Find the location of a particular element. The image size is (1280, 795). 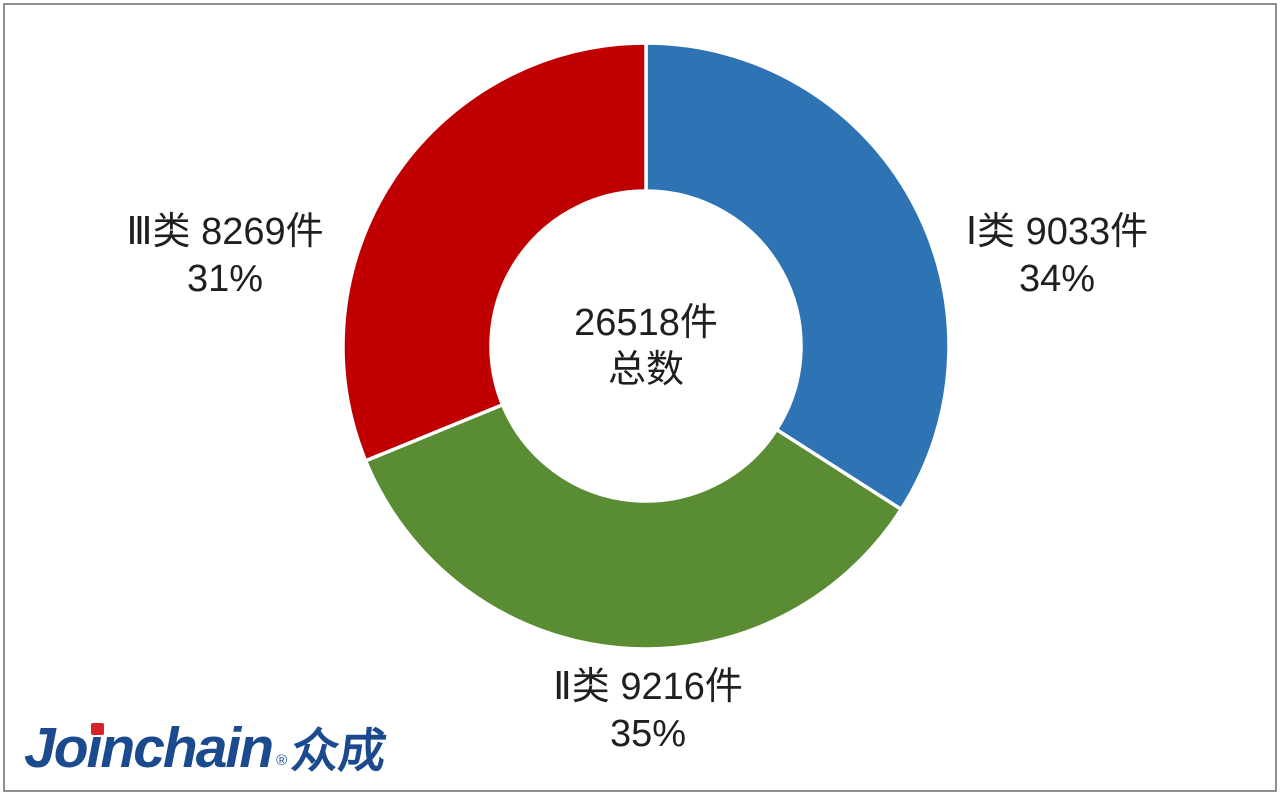

label-class1-line1: Ⅰ类 9033件 is located at coordinates (1057, 232).